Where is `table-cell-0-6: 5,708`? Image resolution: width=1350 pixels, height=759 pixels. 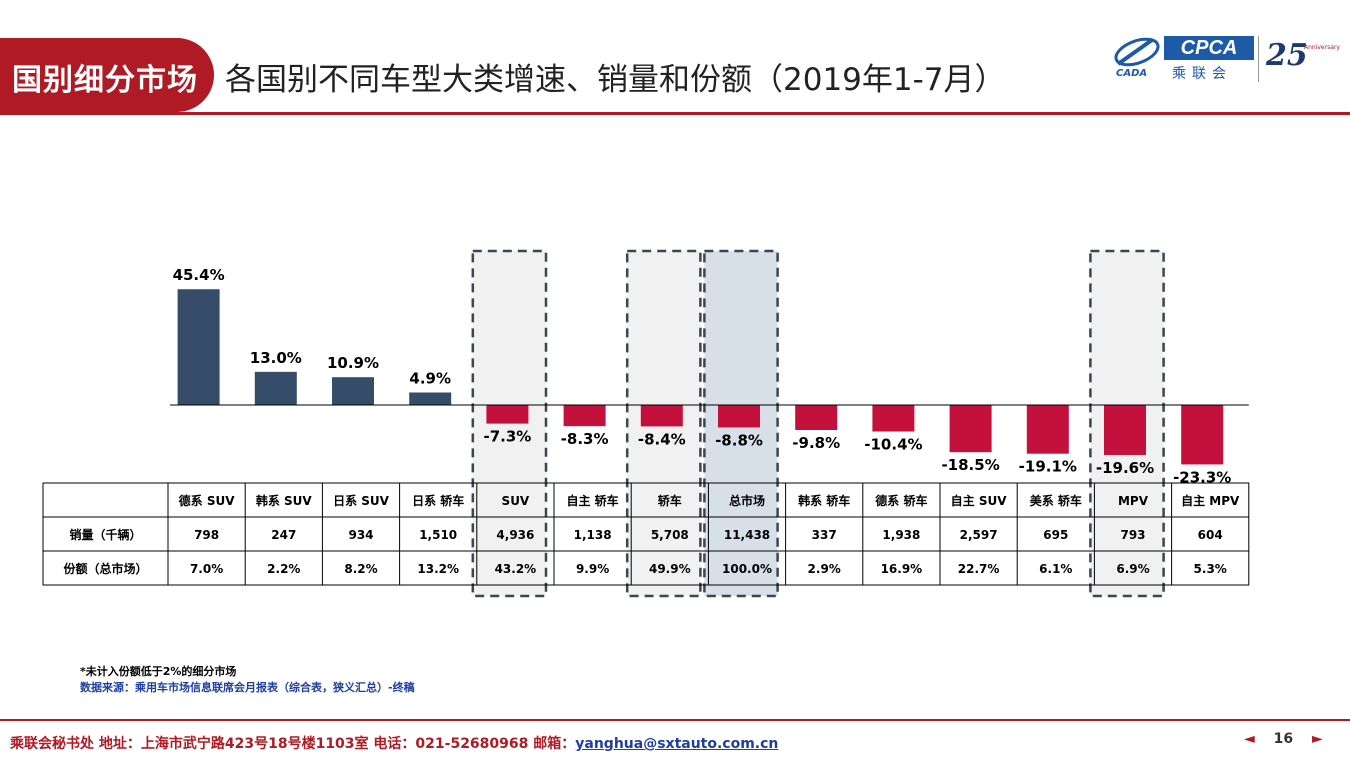
table-cell-0-6: 5,708 is located at coordinates (670, 535).